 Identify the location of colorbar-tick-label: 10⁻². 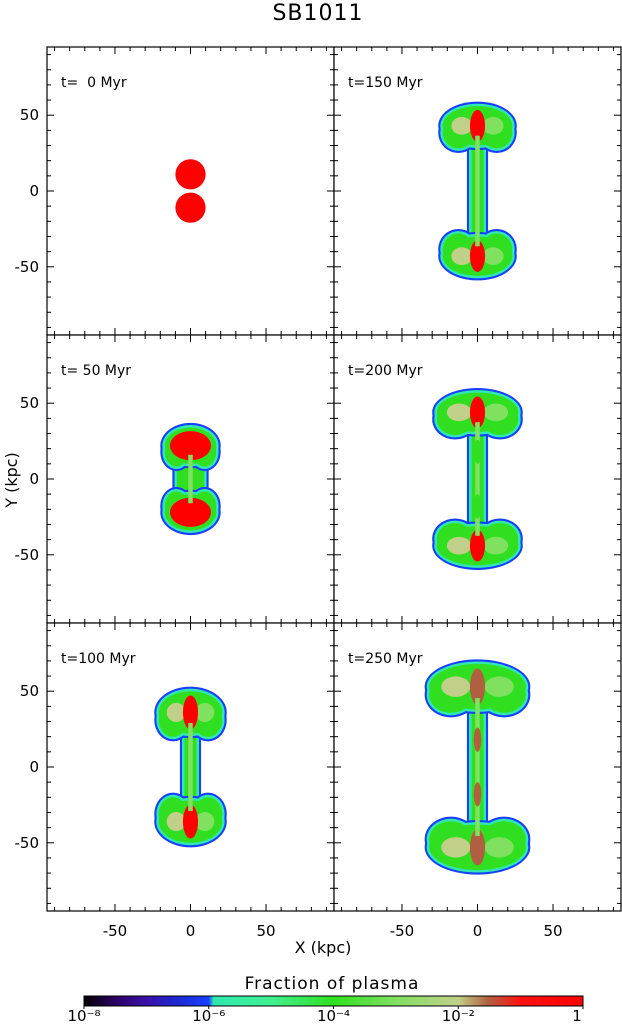
(458, 1015).